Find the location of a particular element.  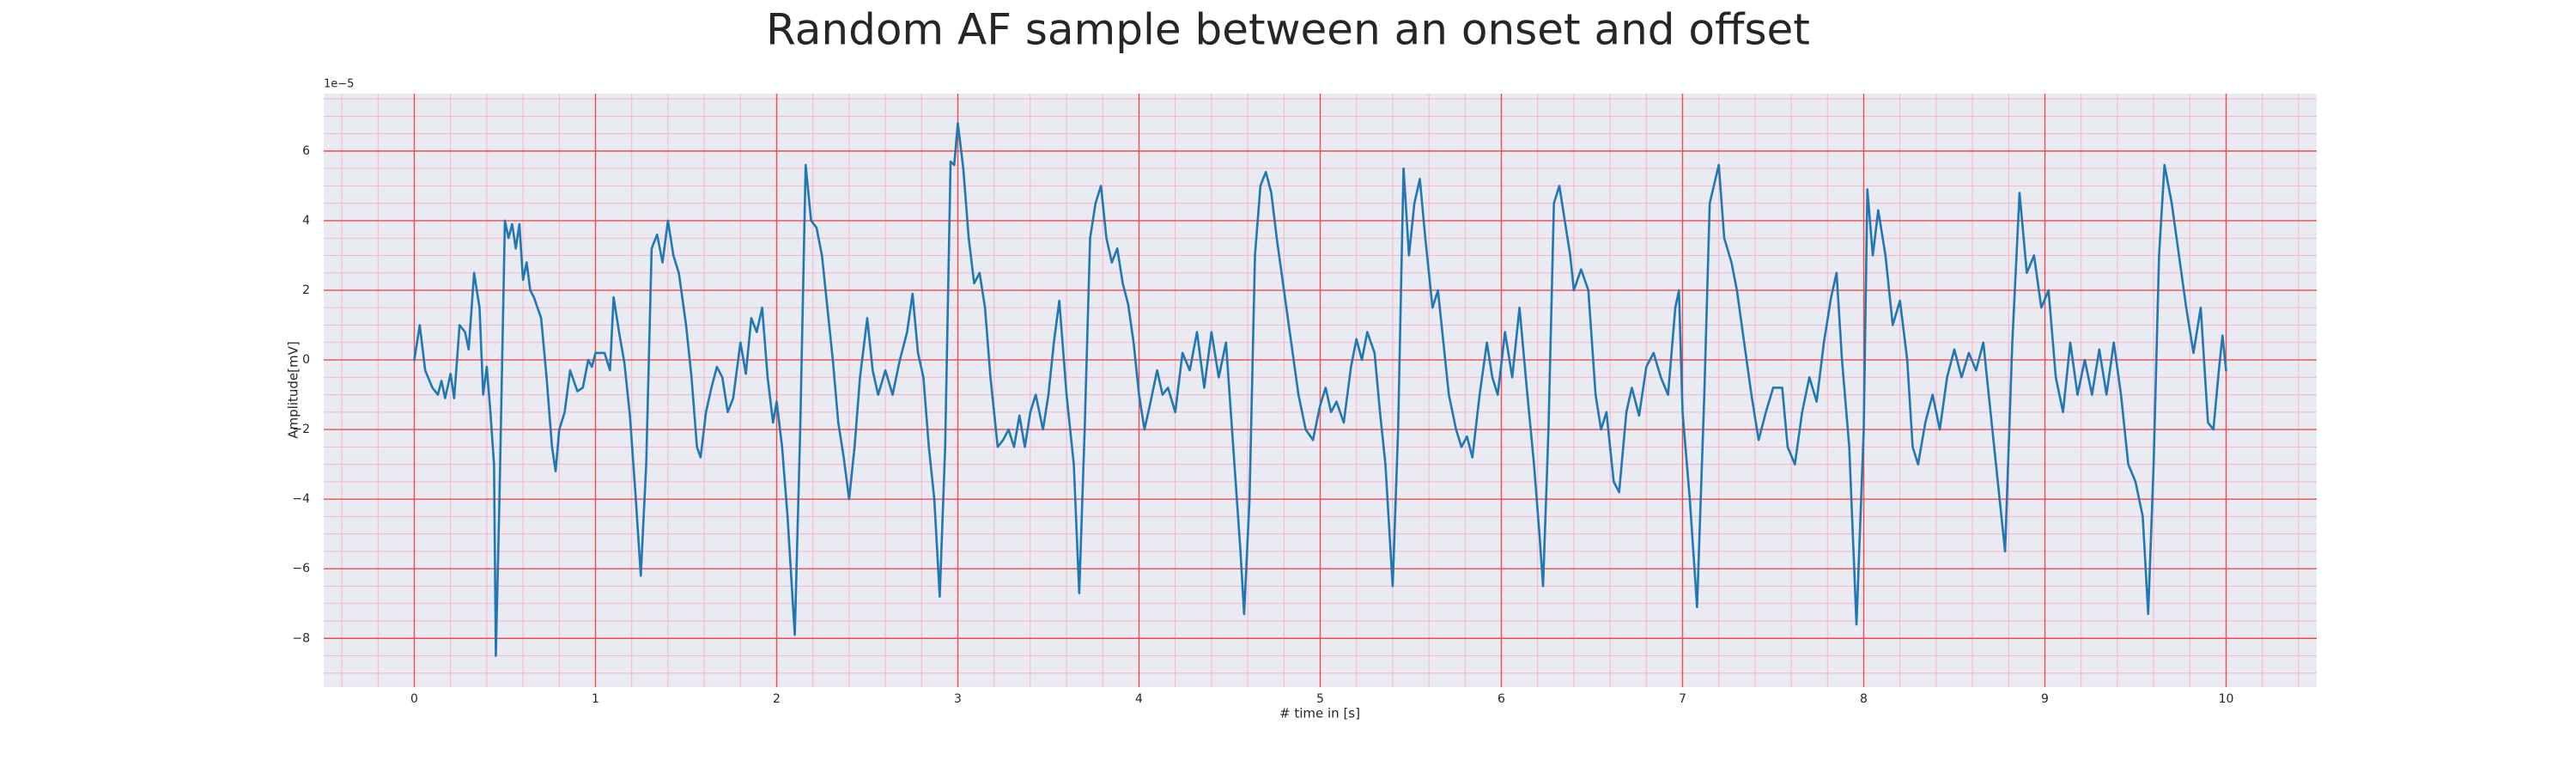

x-tick-label: 6 is located at coordinates (1502, 699).